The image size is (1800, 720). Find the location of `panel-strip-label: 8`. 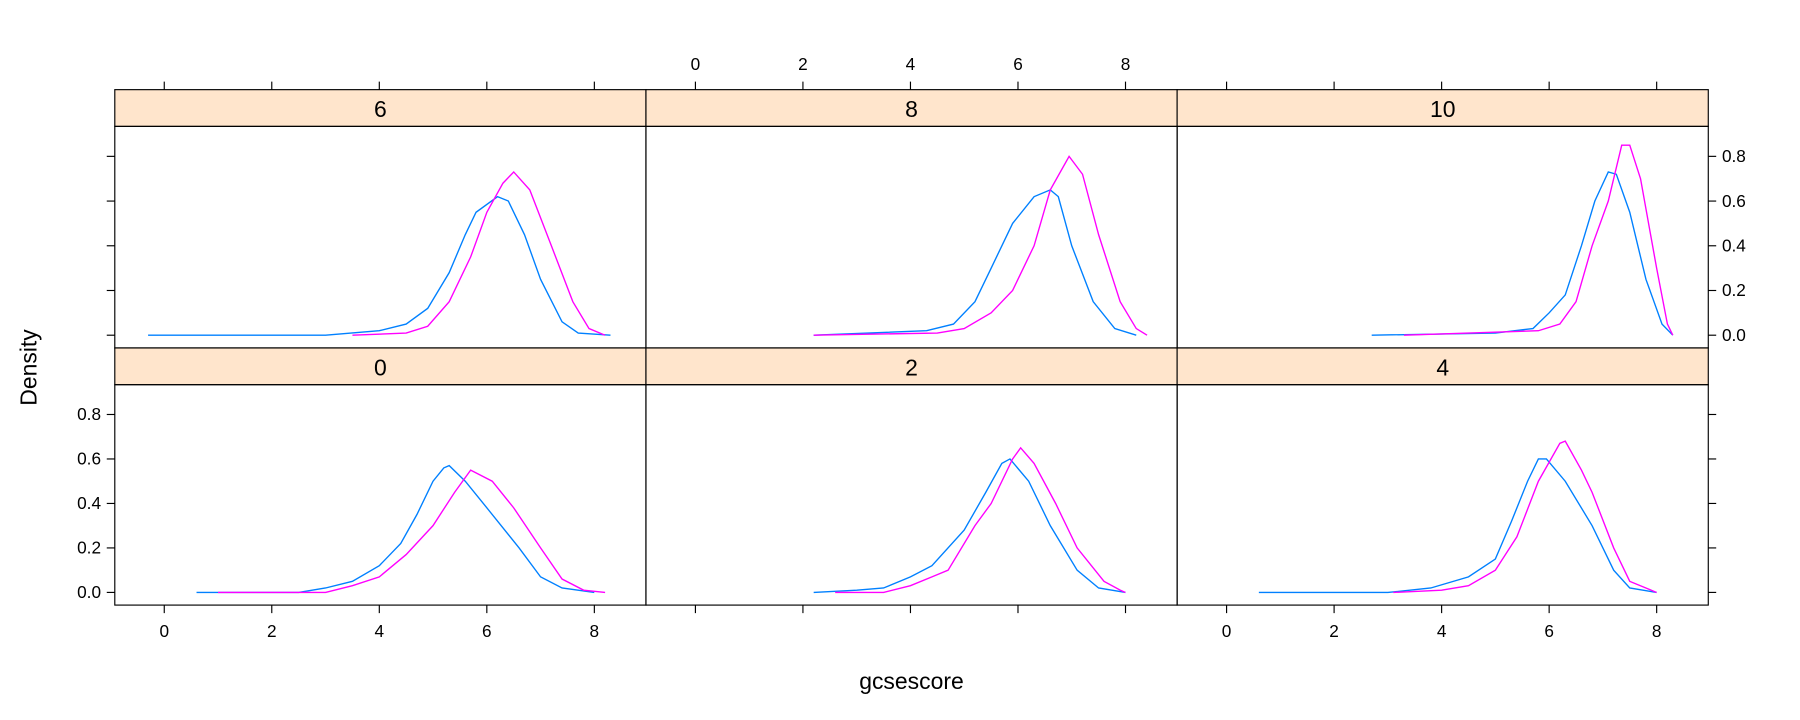

panel-strip-label: 8 is located at coordinates (911, 109).